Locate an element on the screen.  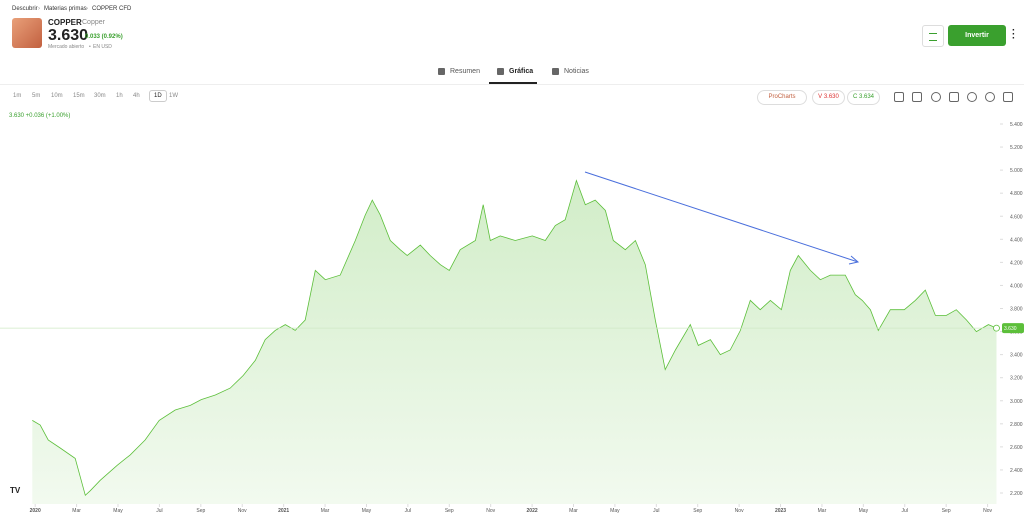
tab: Noticias is located at coordinates (576, 71).